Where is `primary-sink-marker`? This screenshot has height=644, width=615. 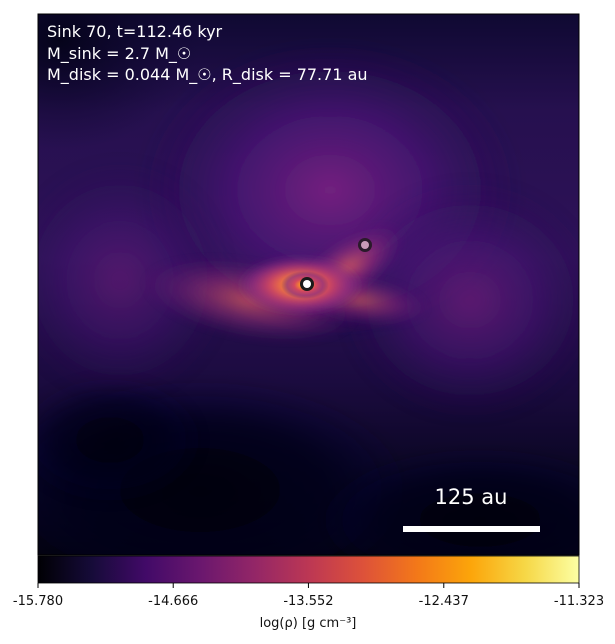 primary-sink-marker is located at coordinates (307, 284).